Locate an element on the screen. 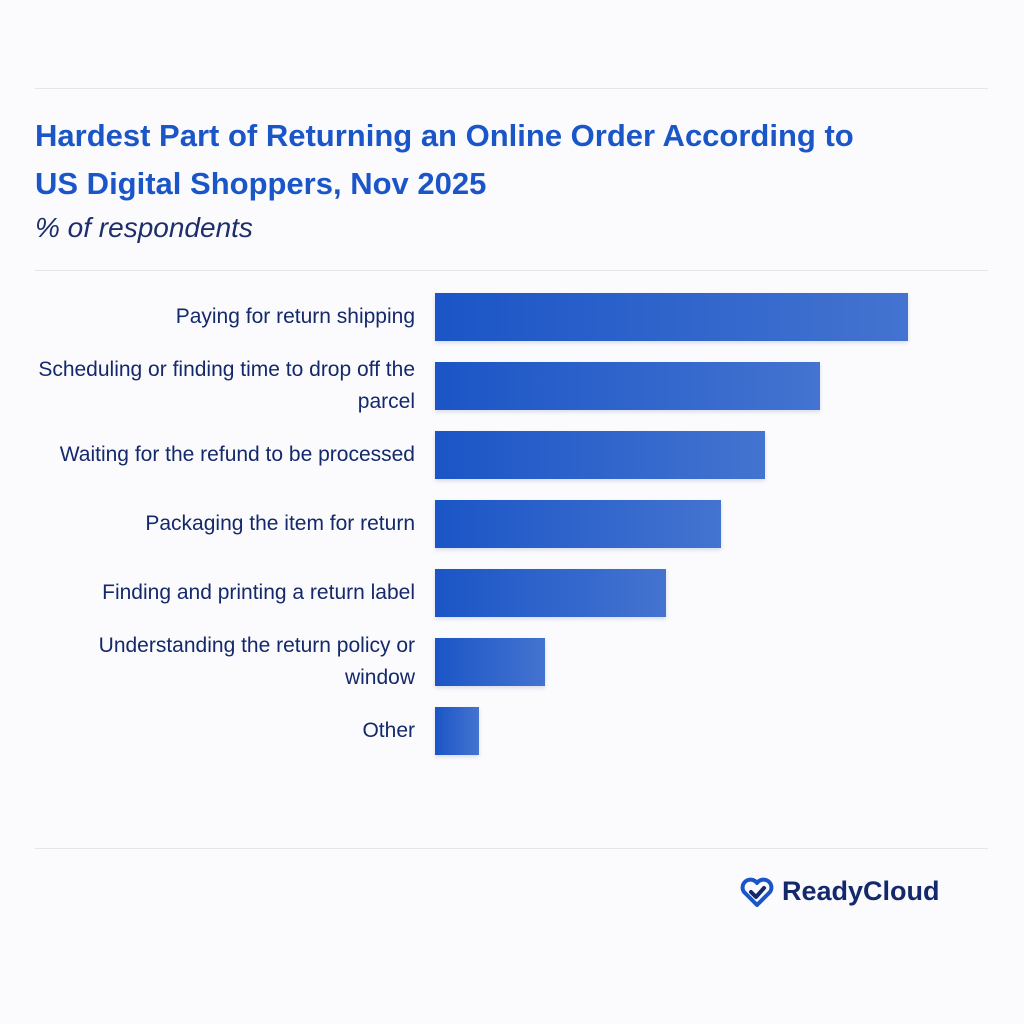 This screenshot has height=1024, width=1024. category-label: Finding and printing a return label is located at coordinates (258, 592).